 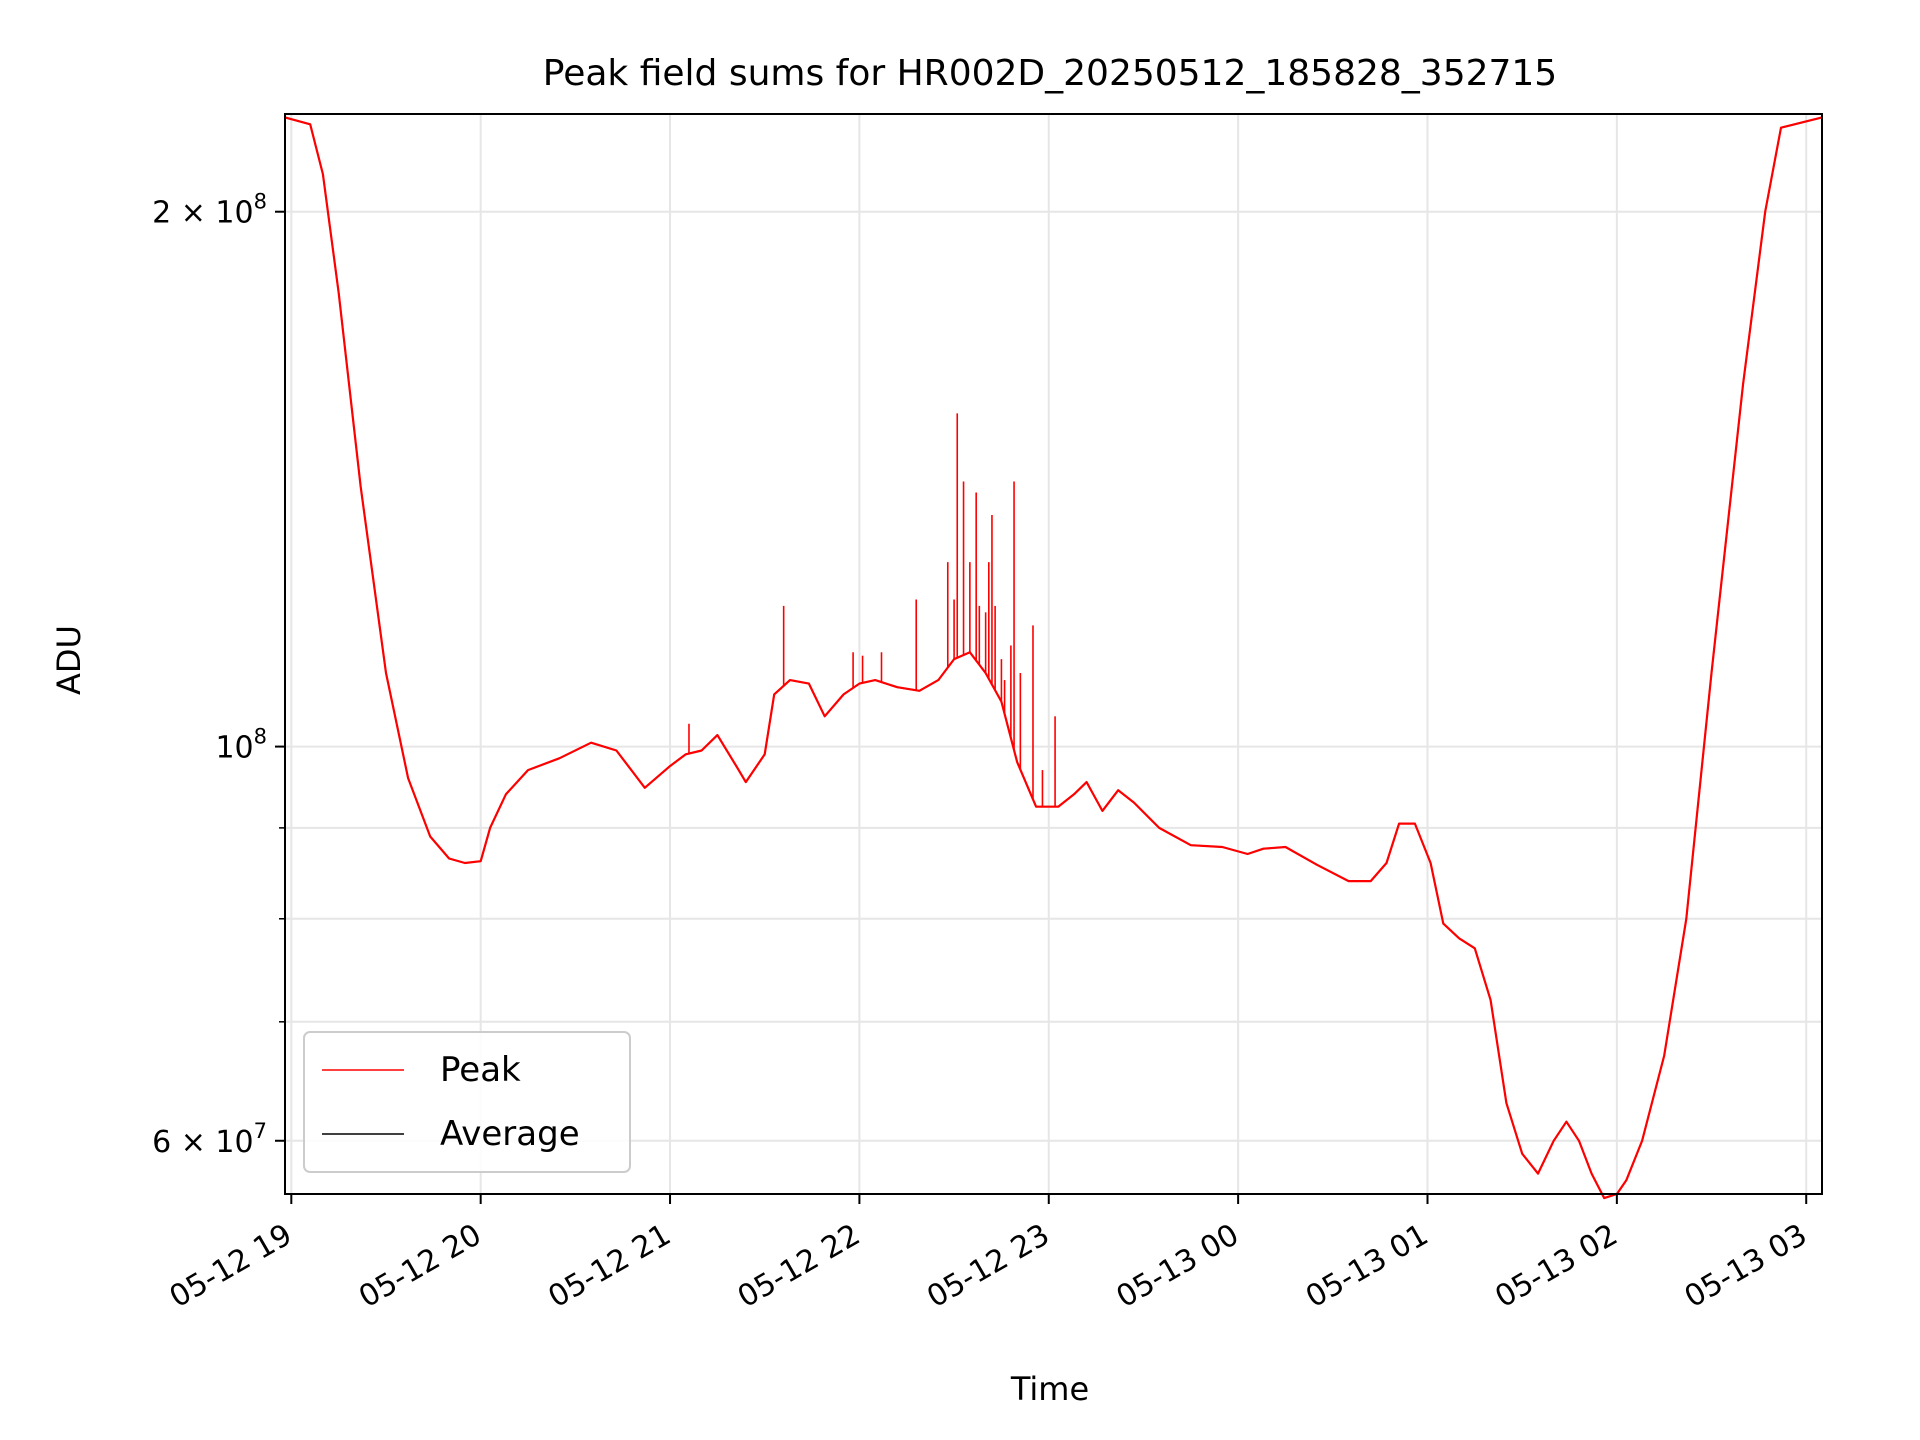 I want to click on y-axis-label: ADU, so click(x=69, y=660).